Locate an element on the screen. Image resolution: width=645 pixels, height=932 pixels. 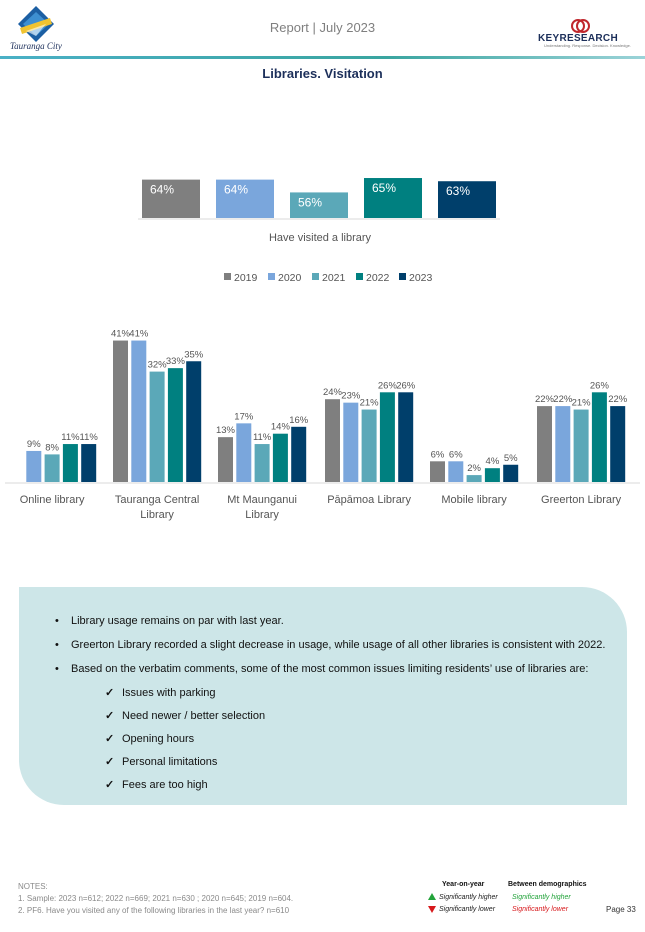
data-label-5-2021: 2% is located at coordinates (474, 468).